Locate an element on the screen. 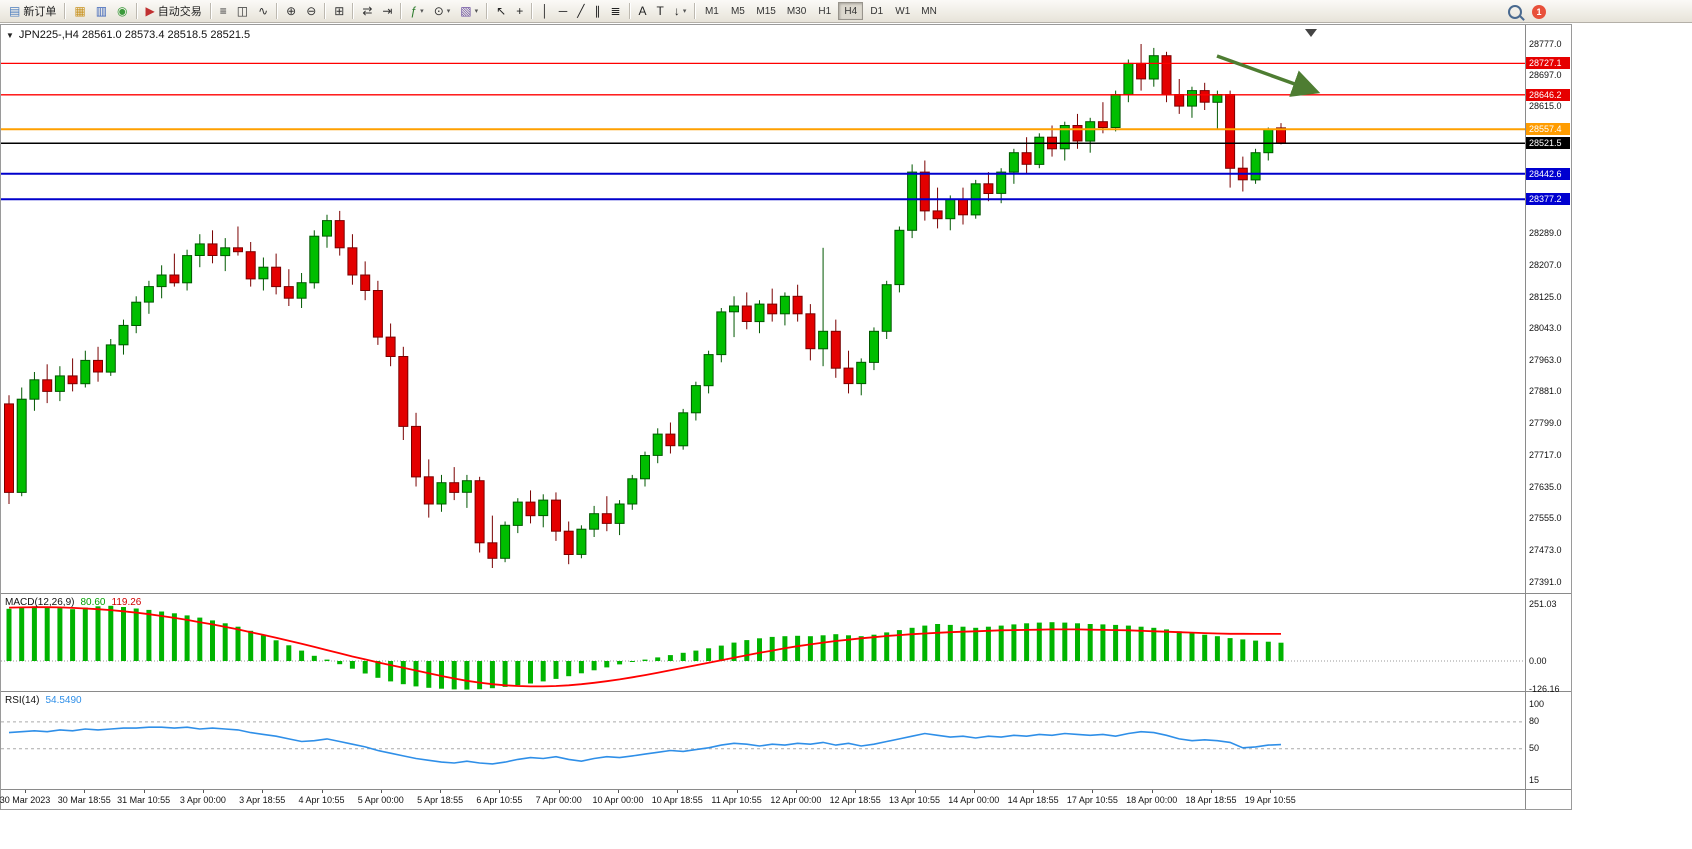 The width and height of the screenshot is (1692, 849). crosshair-icon: + is located at coordinates (520, 11).